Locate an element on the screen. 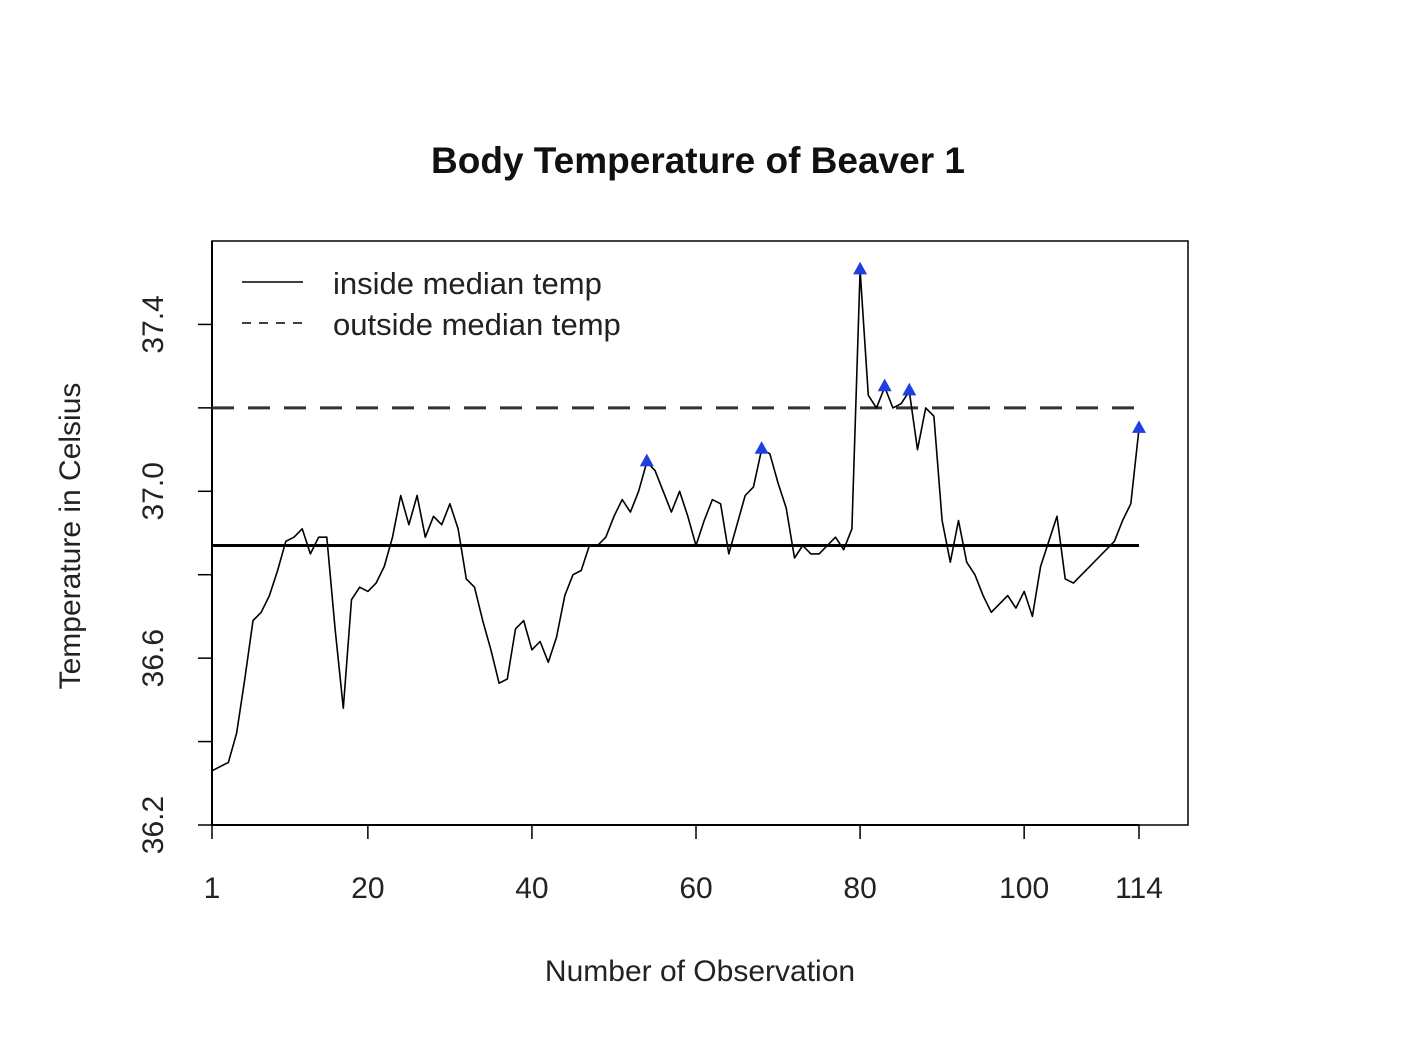 The image size is (1402, 1042). x-tick-label-114: 114 is located at coordinates (1139, 888).